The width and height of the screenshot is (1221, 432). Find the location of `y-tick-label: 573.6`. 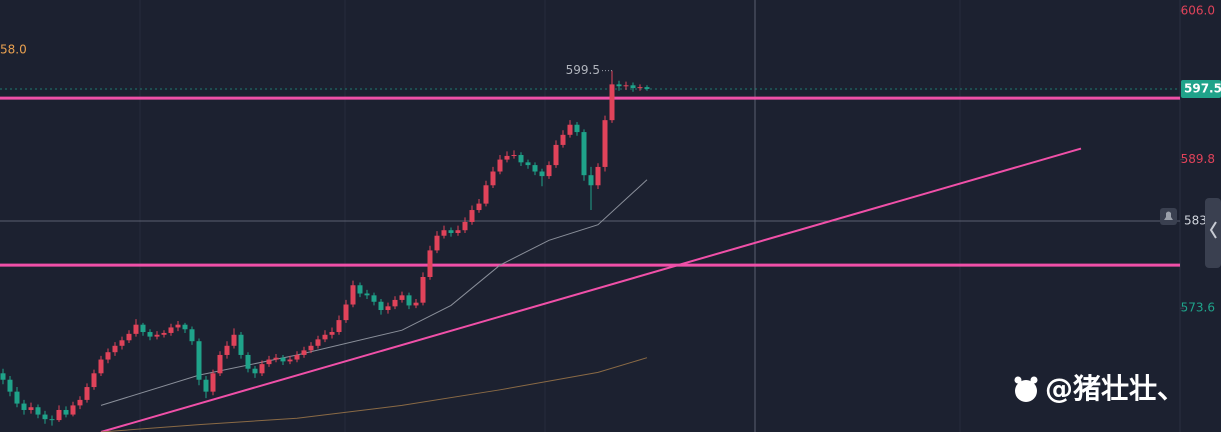

y-tick-label: 573.6 is located at coordinates (1198, 308).